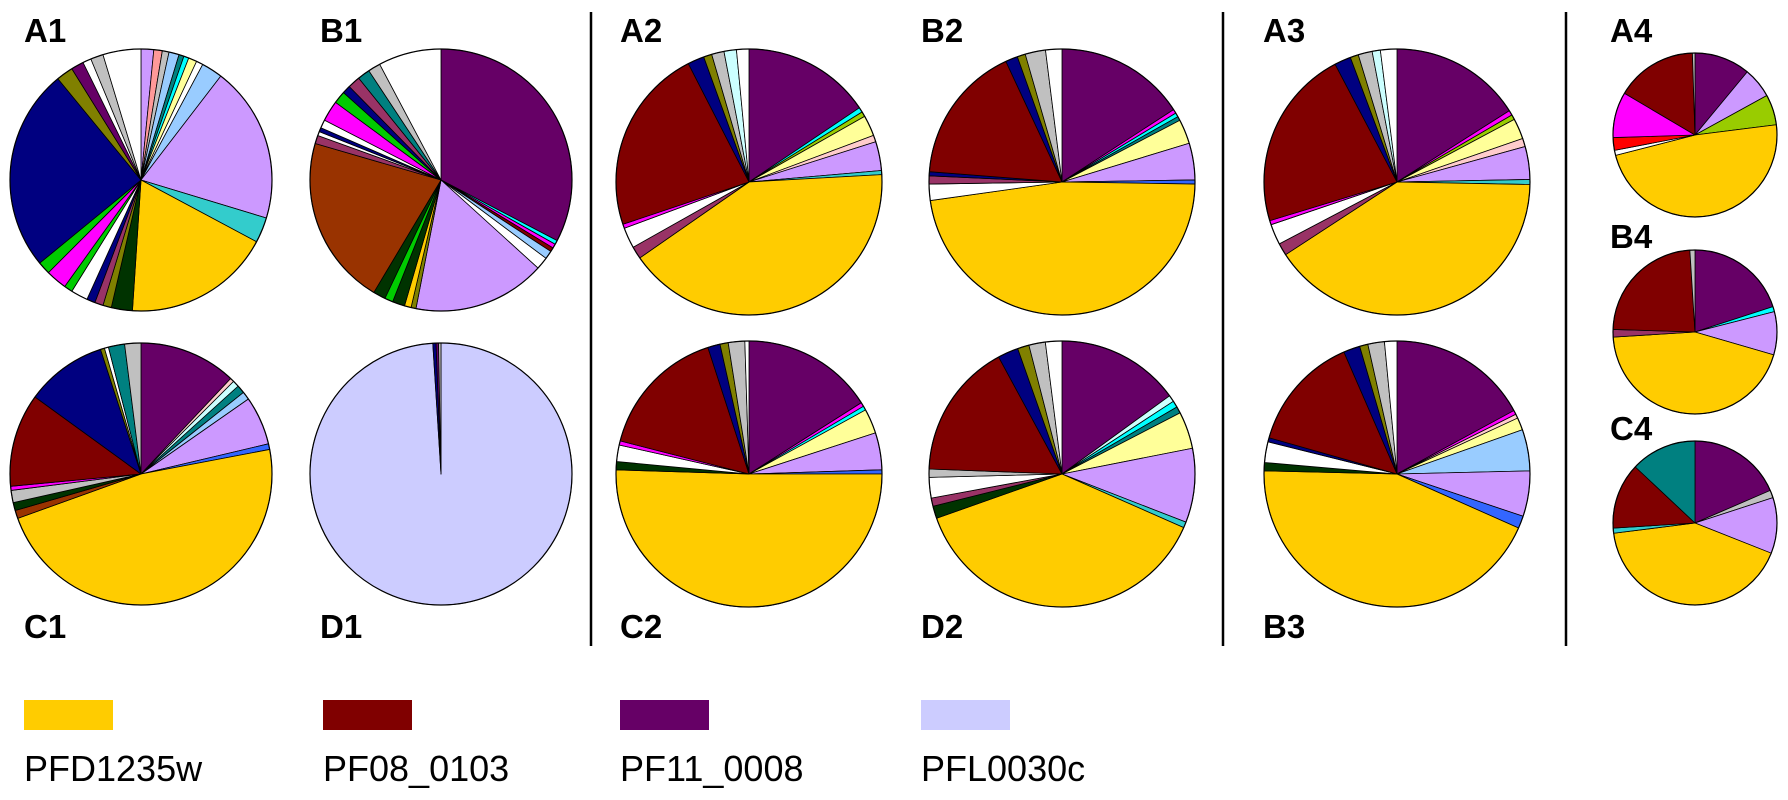 This screenshot has width=1788, height=800. I want to click on pie-c1, so click(141, 474).